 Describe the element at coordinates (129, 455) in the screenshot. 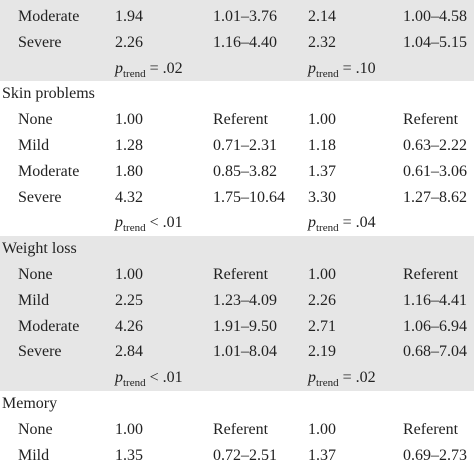

I see `cell-value: 1.35` at that location.